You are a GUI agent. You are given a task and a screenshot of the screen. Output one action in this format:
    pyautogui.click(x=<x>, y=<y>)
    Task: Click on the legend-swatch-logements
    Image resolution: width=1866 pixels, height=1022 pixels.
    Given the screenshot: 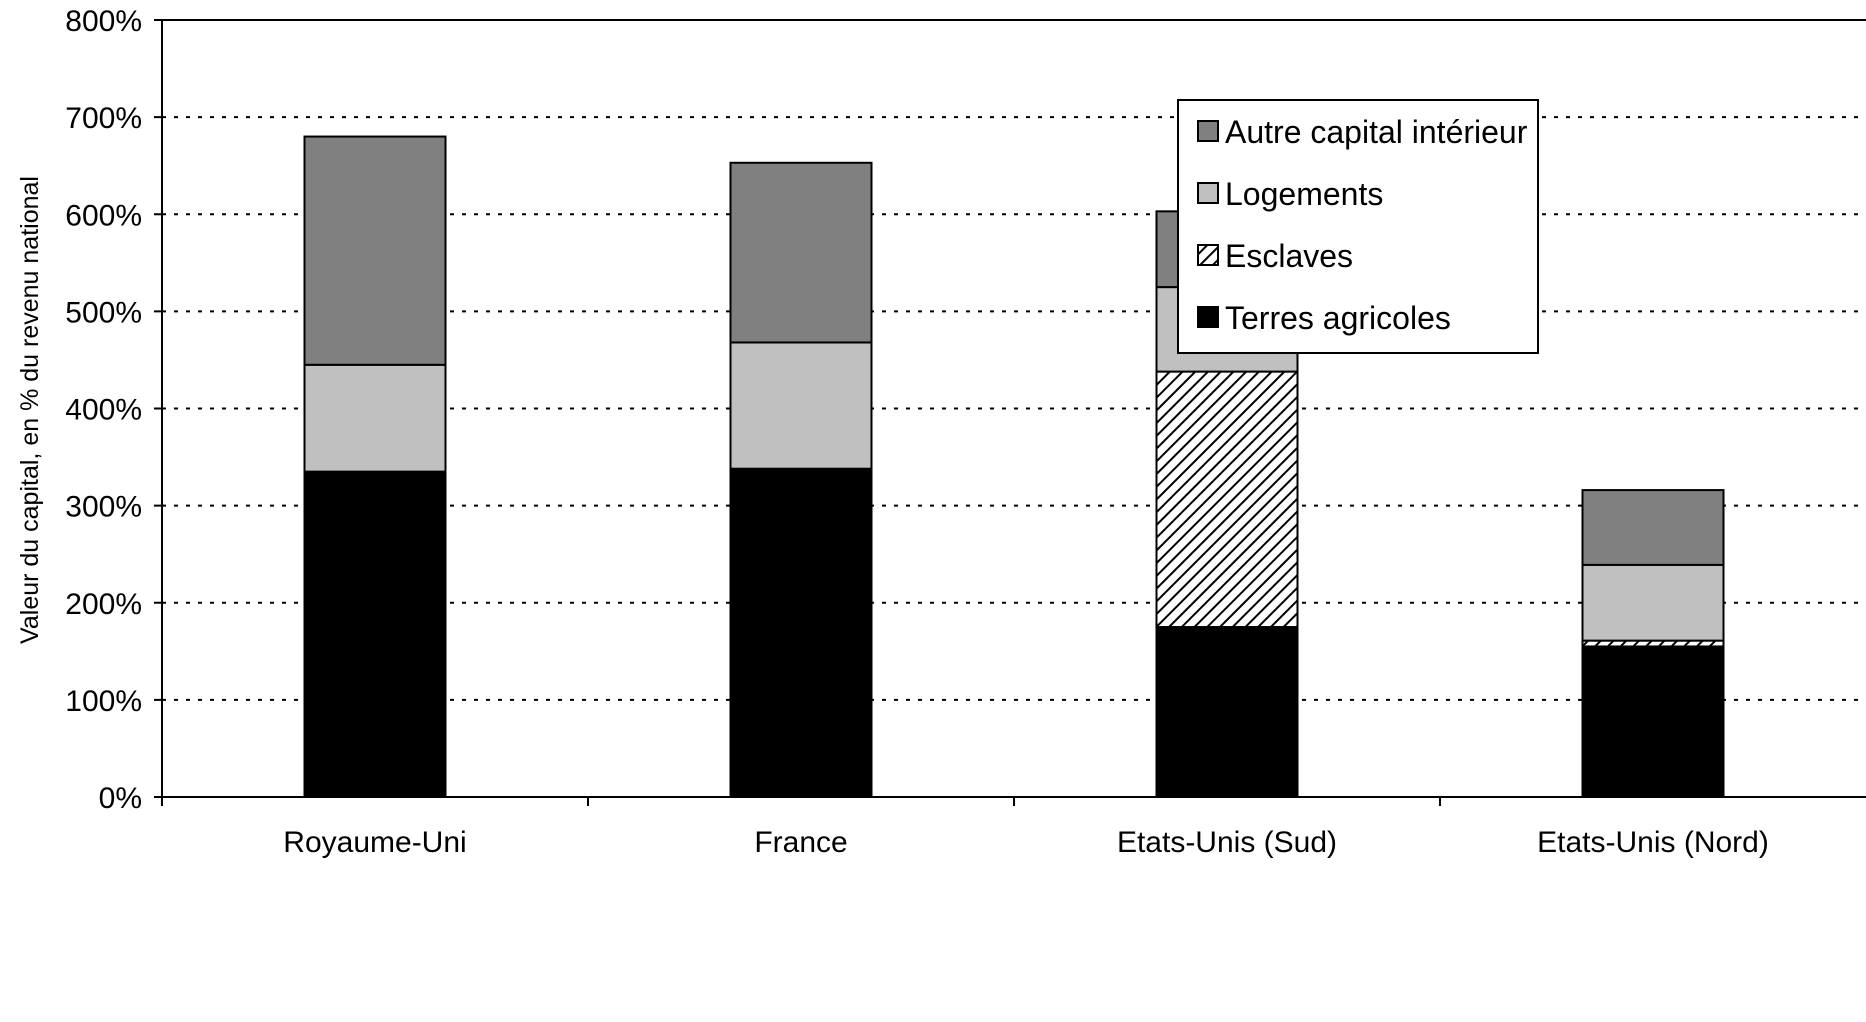 What is the action you would take?
    pyautogui.click(x=1208, y=193)
    